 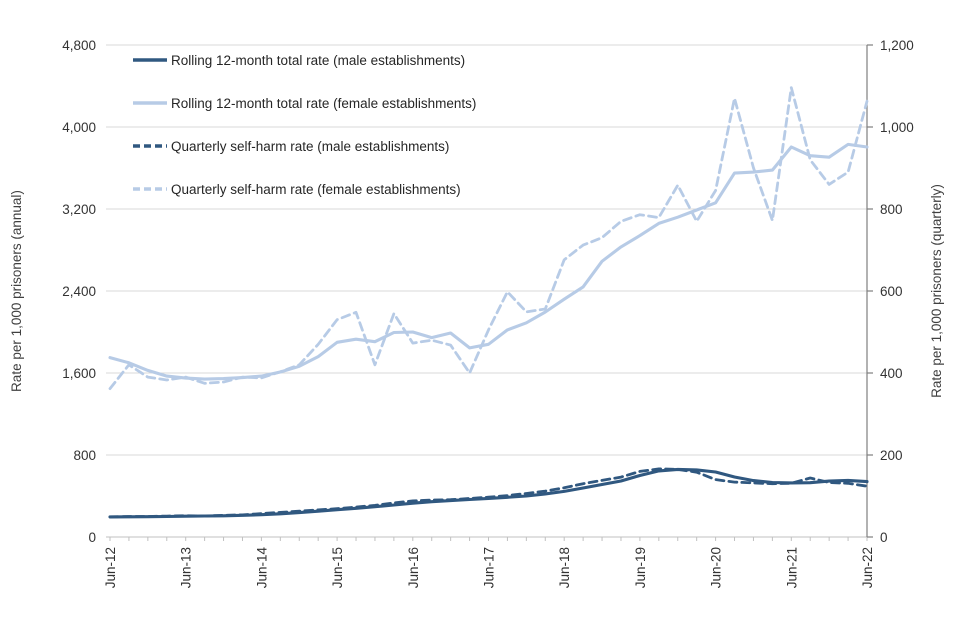 I want to click on left-axis-tick-label: 0, so click(x=92, y=537).